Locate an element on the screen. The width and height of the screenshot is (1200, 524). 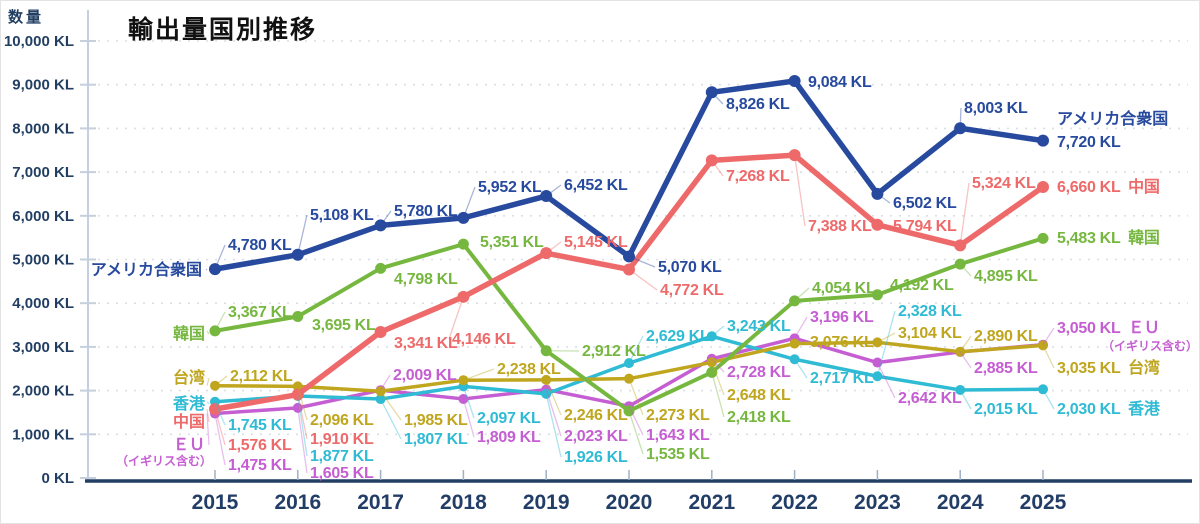
value-label: 1,910 KL is located at coordinates (342, 439).